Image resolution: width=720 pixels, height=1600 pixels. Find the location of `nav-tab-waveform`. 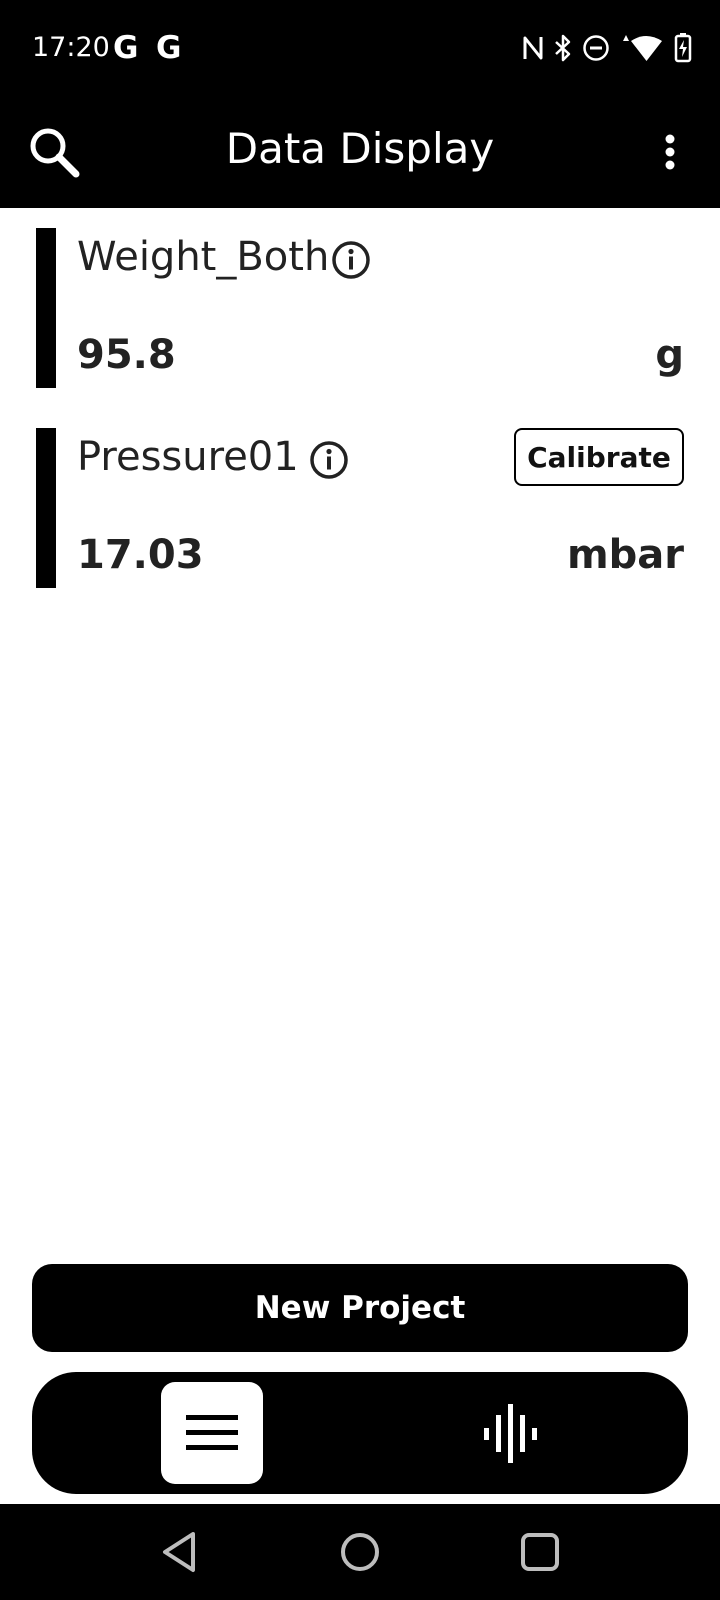

nav-tab-waveform is located at coordinates (510, 1433).